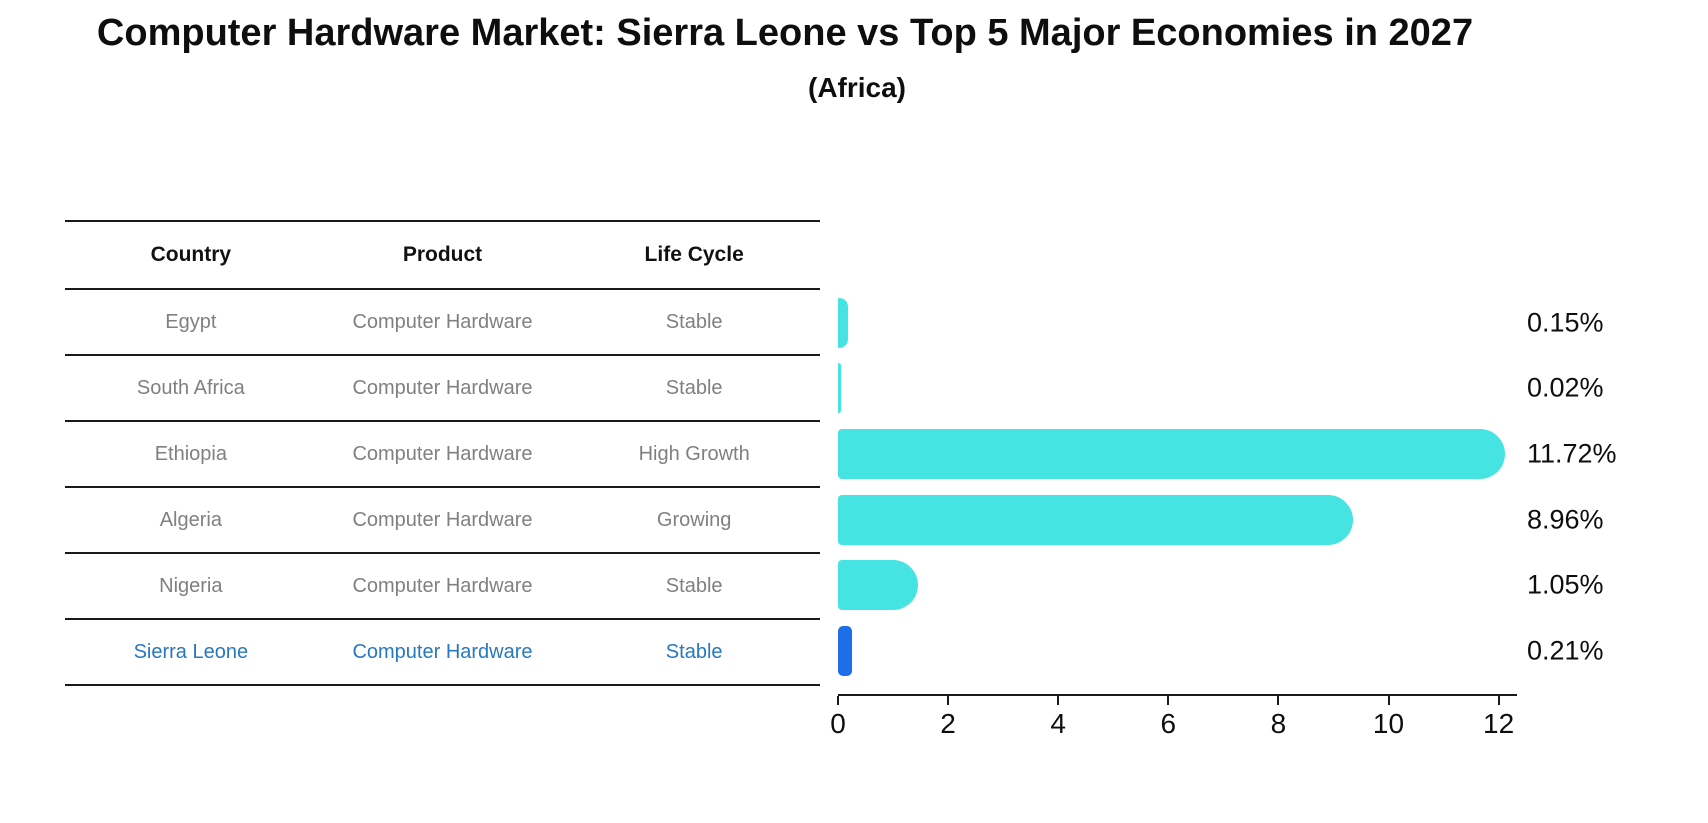 The image size is (1708, 823). What do you see at coordinates (1168, 723) in the screenshot?
I see `x-tick-label: 6` at bounding box center [1168, 723].